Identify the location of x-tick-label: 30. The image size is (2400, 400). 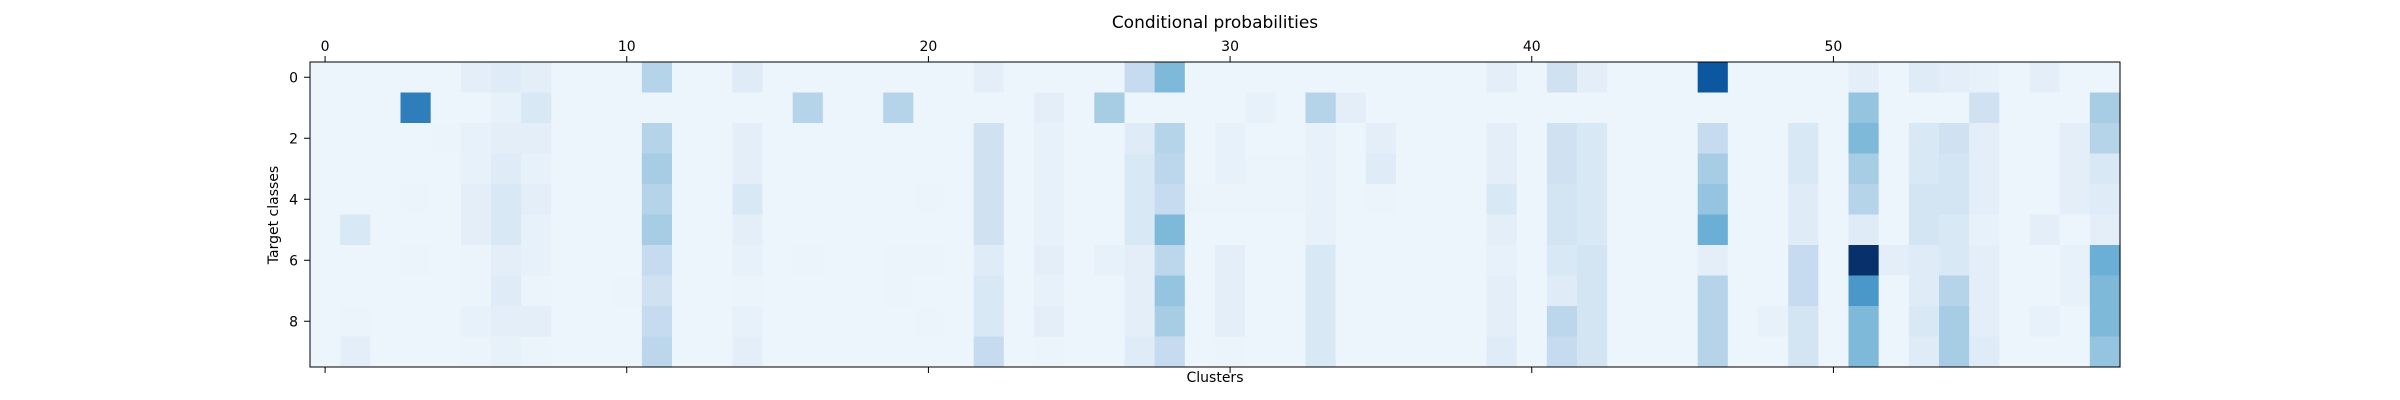
(1230, 47).